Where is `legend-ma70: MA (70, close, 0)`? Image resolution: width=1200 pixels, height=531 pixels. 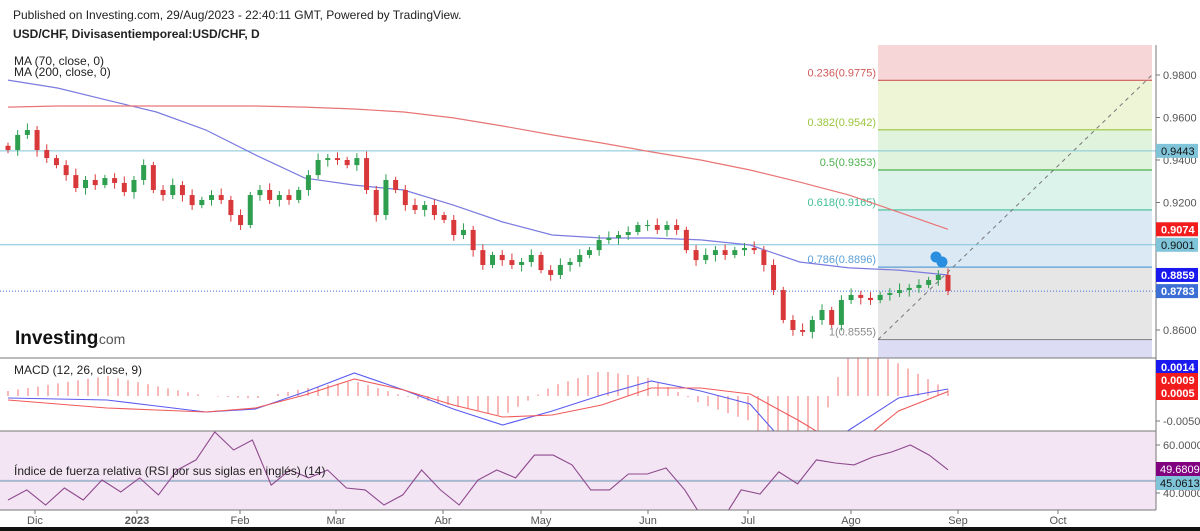 legend-ma70: MA (70, close, 0) is located at coordinates (59, 61).